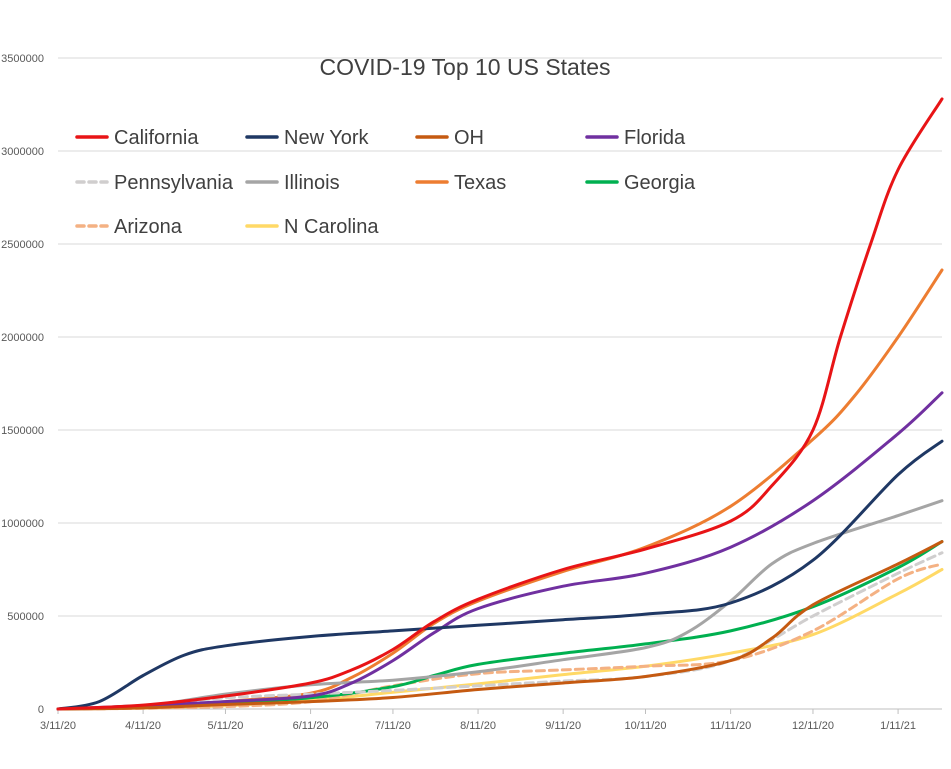 The height and width of the screenshot is (769, 951). I want to click on y-tick-label: 2000000, so click(22, 338).